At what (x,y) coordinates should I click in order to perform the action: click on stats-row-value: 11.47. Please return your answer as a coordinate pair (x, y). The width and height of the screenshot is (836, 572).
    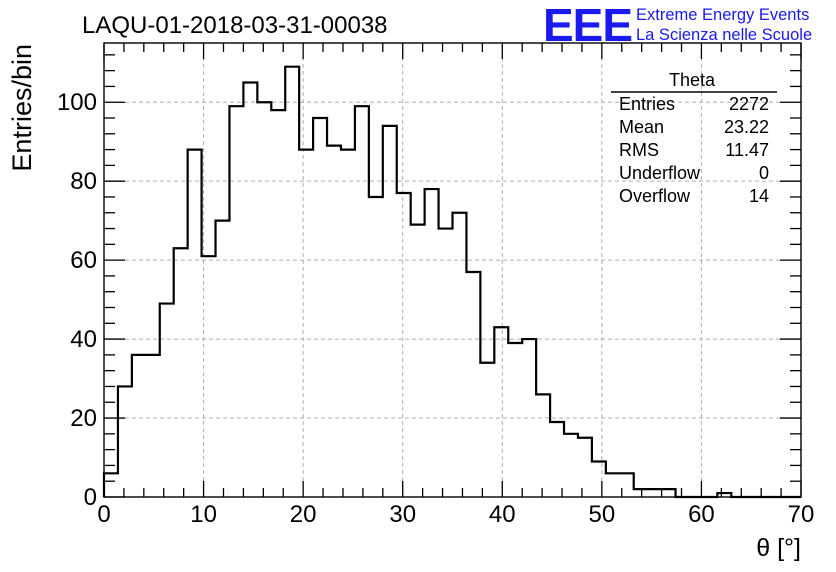
    Looking at the image, I should click on (747, 150).